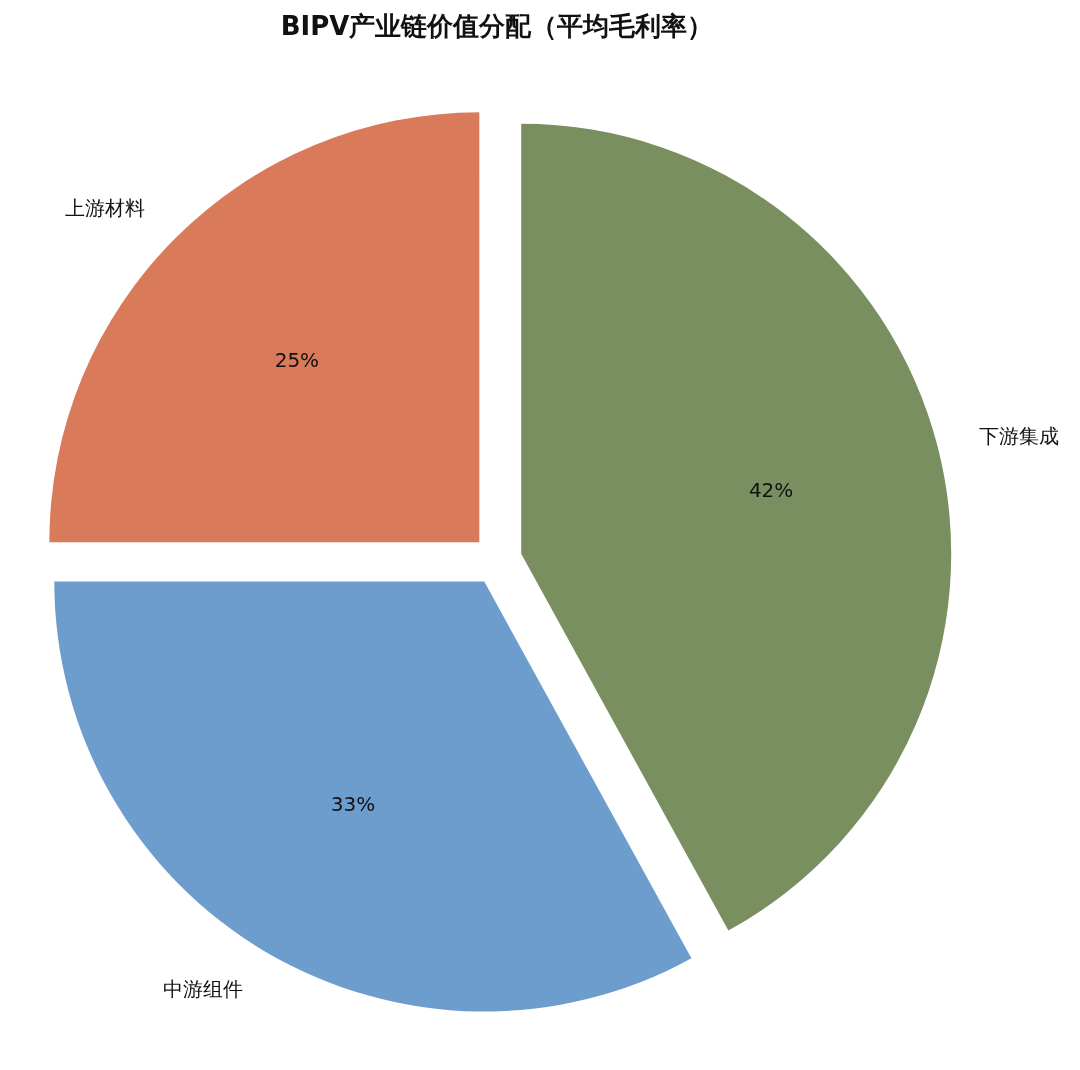 This screenshot has width=1080, height=1070. I want to click on slice-label: 下游集成, so click(1019, 436).